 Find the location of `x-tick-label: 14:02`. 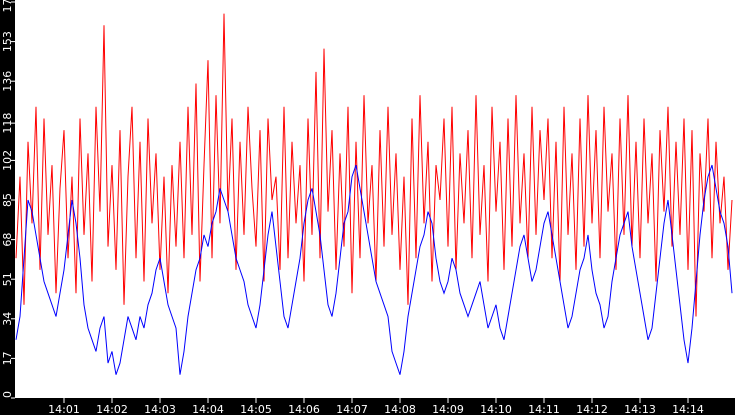

x-tick-label: 14:02 is located at coordinates (112, 409).